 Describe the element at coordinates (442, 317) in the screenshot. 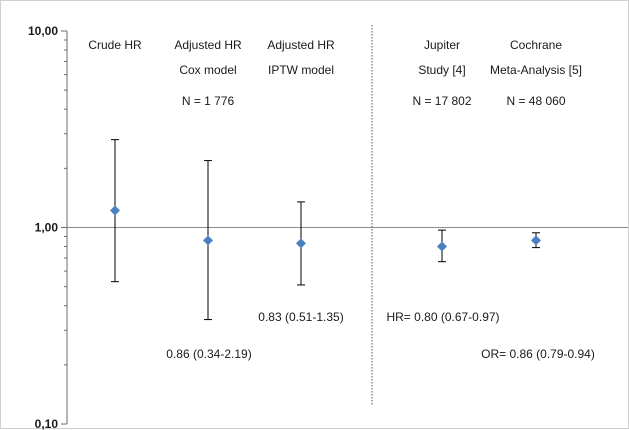

I see `estimate-annotation: HR= 0.80 (0.67-0.97)` at that location.